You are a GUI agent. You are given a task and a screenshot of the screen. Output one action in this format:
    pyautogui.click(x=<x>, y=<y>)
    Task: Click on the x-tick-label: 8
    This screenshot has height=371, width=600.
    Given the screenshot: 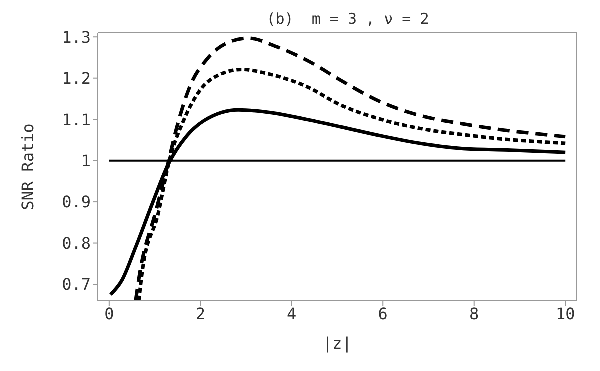 What is the action you would take?
    pyautogui.click(x=475, y=314)
    